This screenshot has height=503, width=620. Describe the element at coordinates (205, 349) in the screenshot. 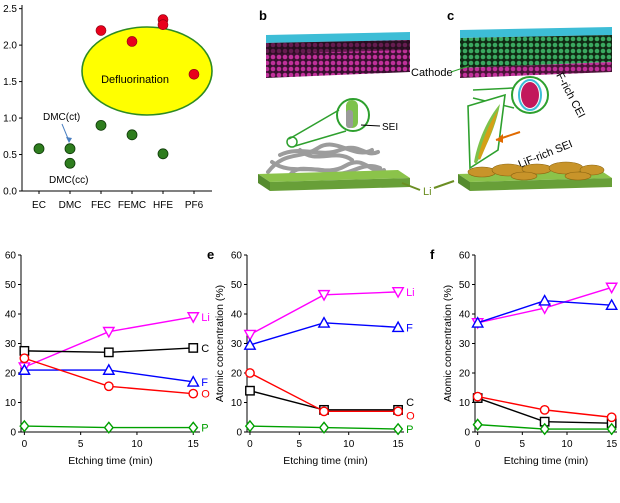

I see `series-label-c: C` at that location.